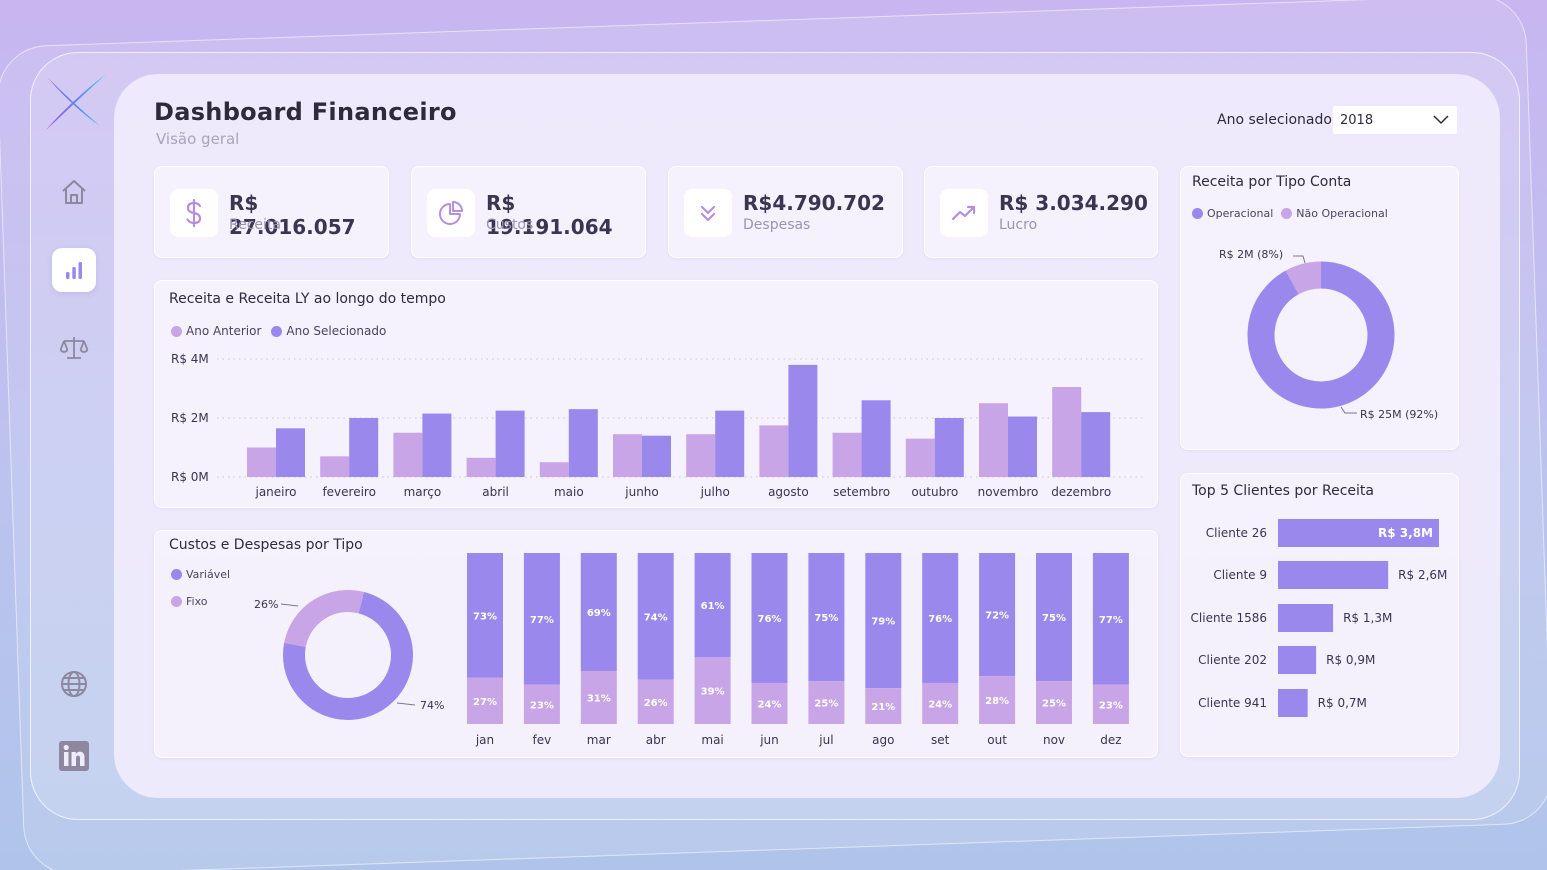 This screenshot has height=870, width=1547. I want to click on kpi-label: Custos, so click(510, 225).